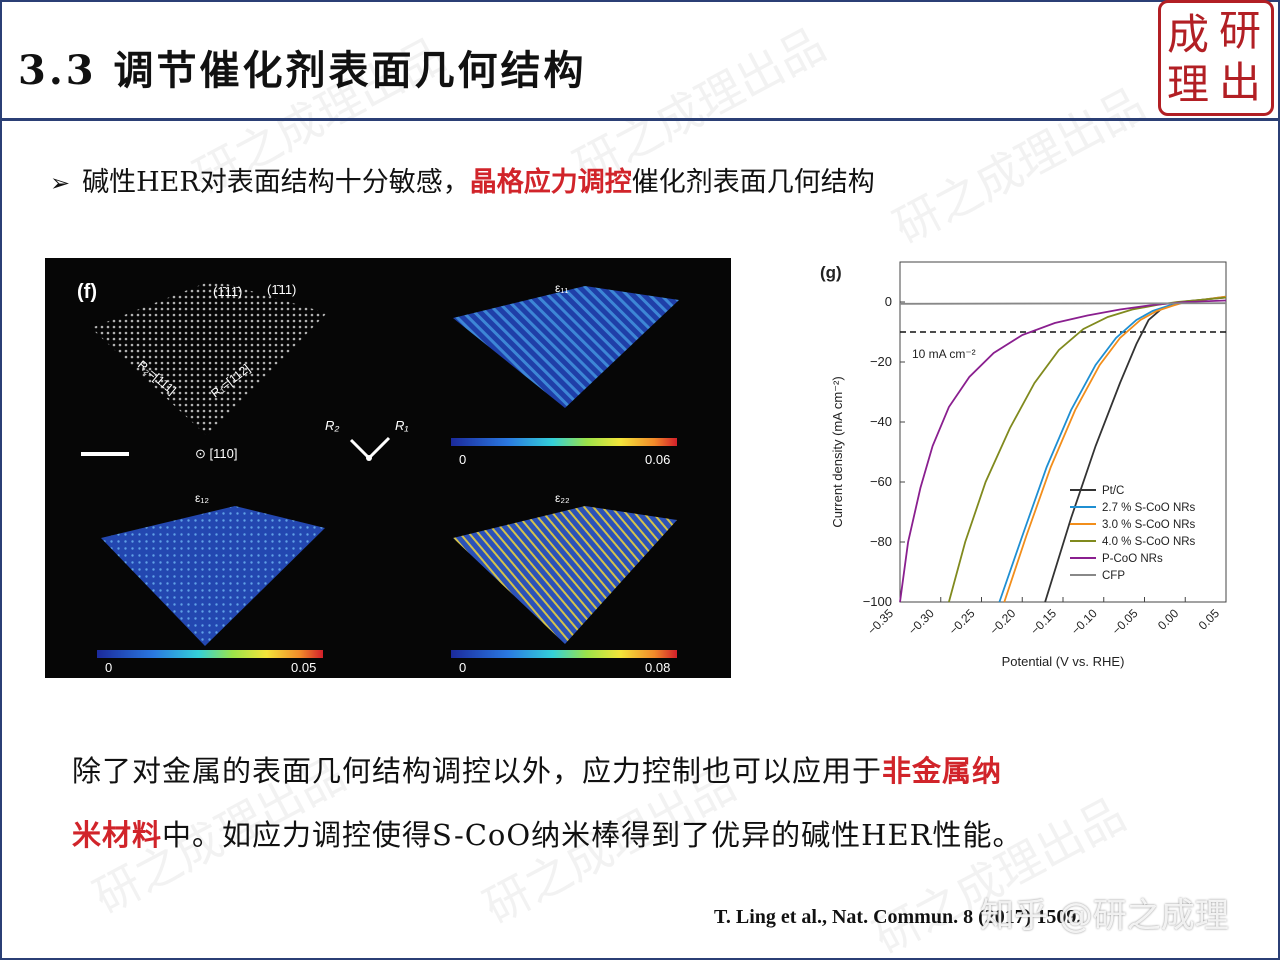 This screenshot has height=967, width=1280. Describe the element at coordinates (561, 288) in the screenshot. I see `map-label: ε₁₁` at that location.